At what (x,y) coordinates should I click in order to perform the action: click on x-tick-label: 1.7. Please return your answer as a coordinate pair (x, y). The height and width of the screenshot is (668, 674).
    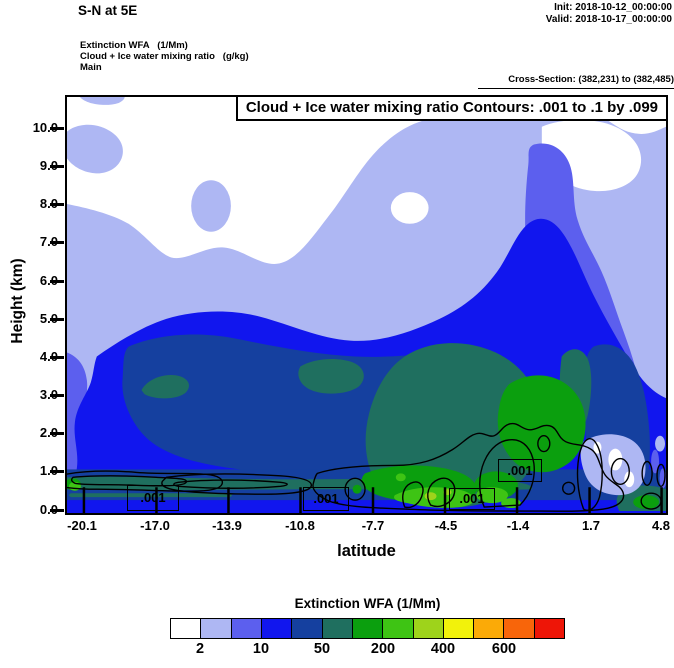
    Looking at the image, I should click on (591, 525).